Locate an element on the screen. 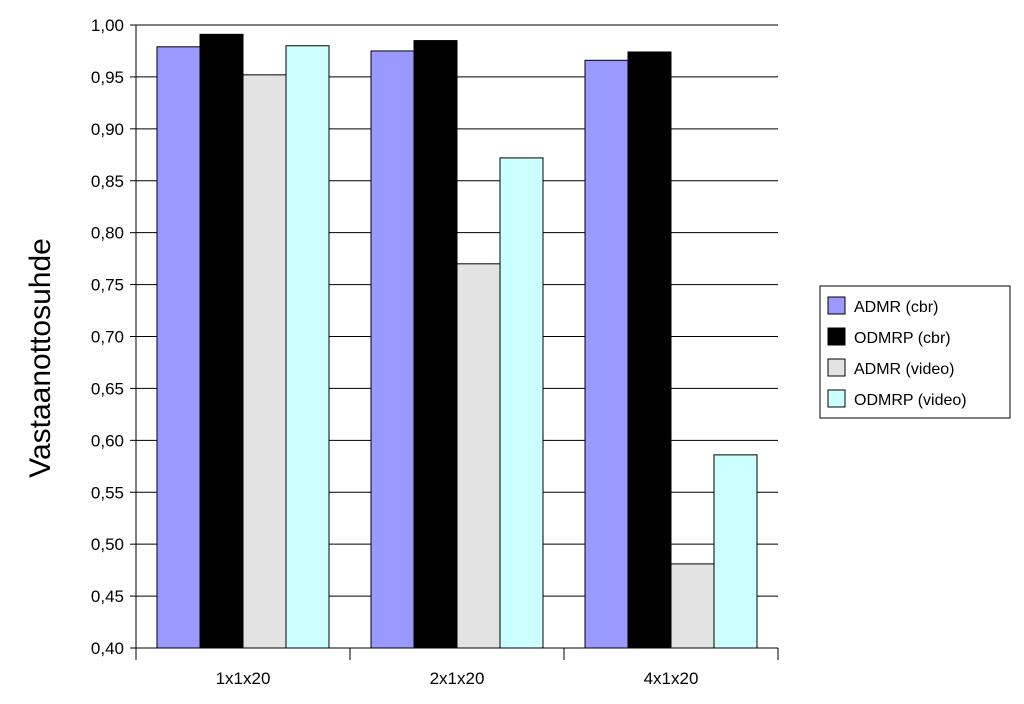  y-tick-label: 0,45 is located at coordinates (107, 596).